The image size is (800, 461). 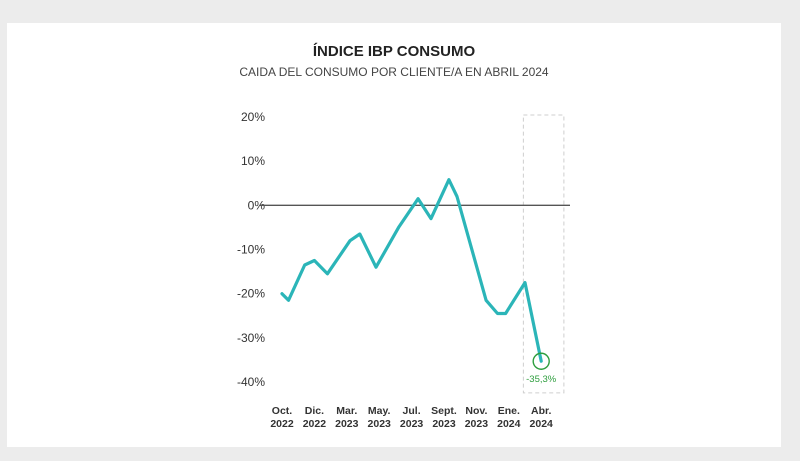 I want to click on x-tick-month: May., so click(x=379, y=411).